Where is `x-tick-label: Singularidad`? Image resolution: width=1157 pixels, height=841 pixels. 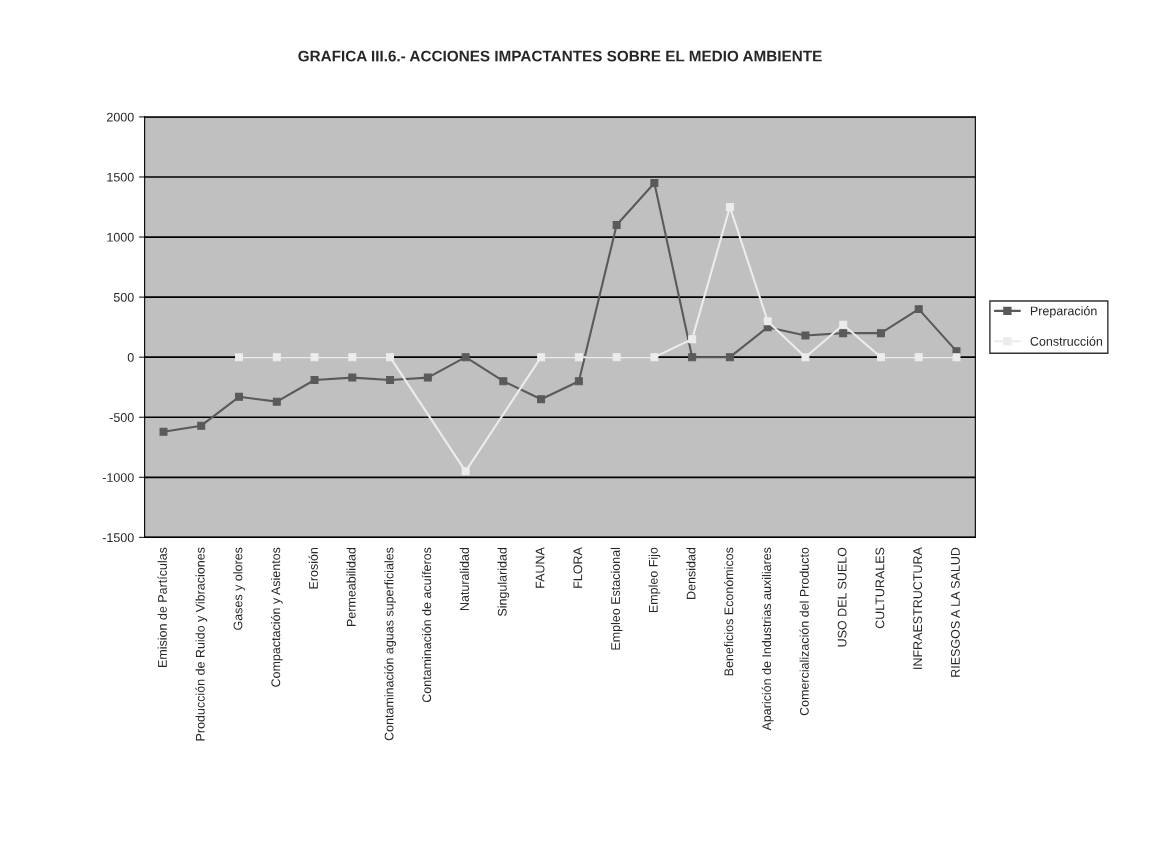
x-tick-label: Singularidad is located at coordinates (503, 582).